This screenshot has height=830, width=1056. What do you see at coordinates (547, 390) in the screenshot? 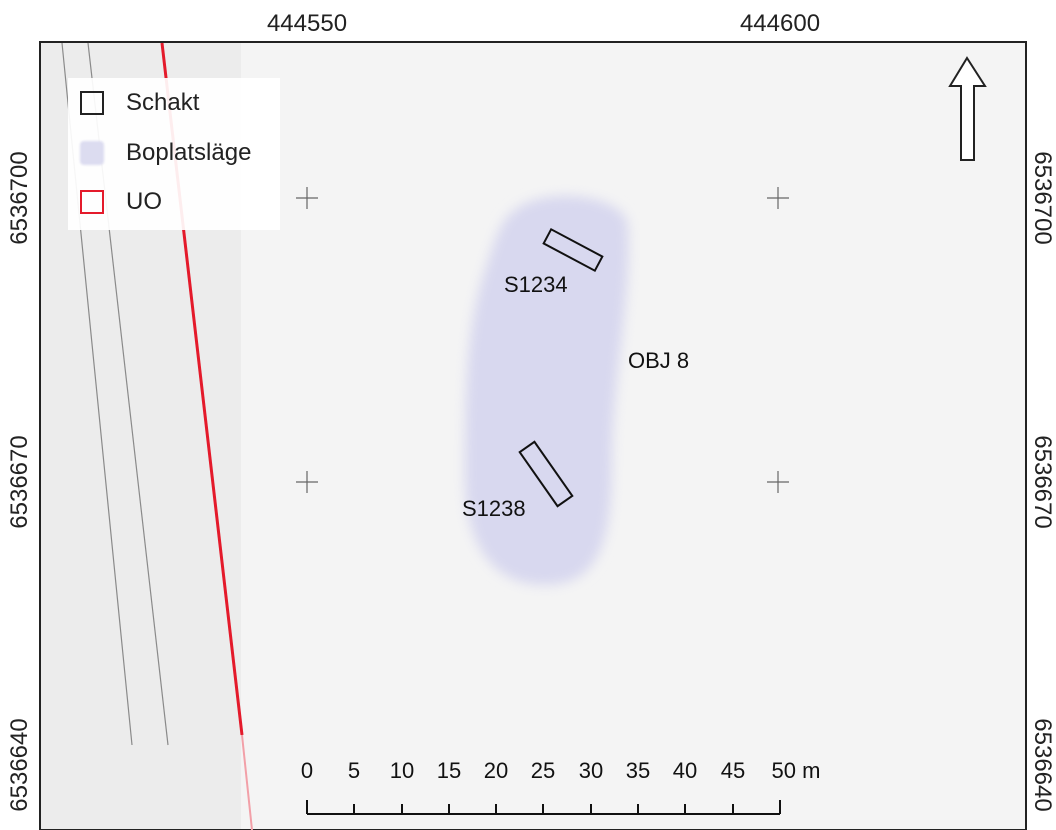
I see `settlement-area` at bounding box center [547, 390].